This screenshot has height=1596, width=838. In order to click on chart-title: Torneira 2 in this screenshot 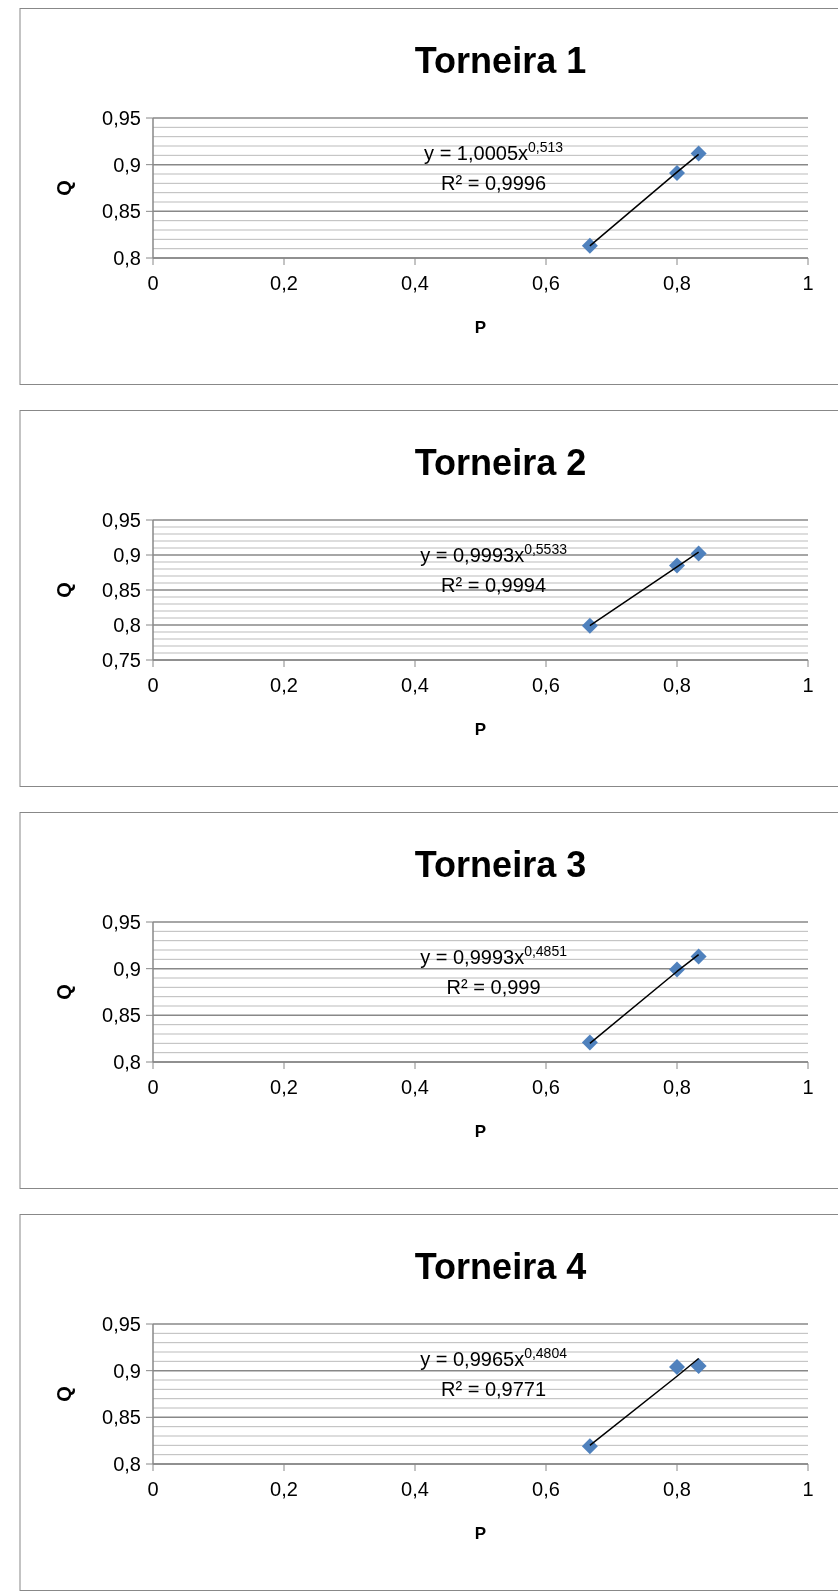, I will do `click(500, 462)`.